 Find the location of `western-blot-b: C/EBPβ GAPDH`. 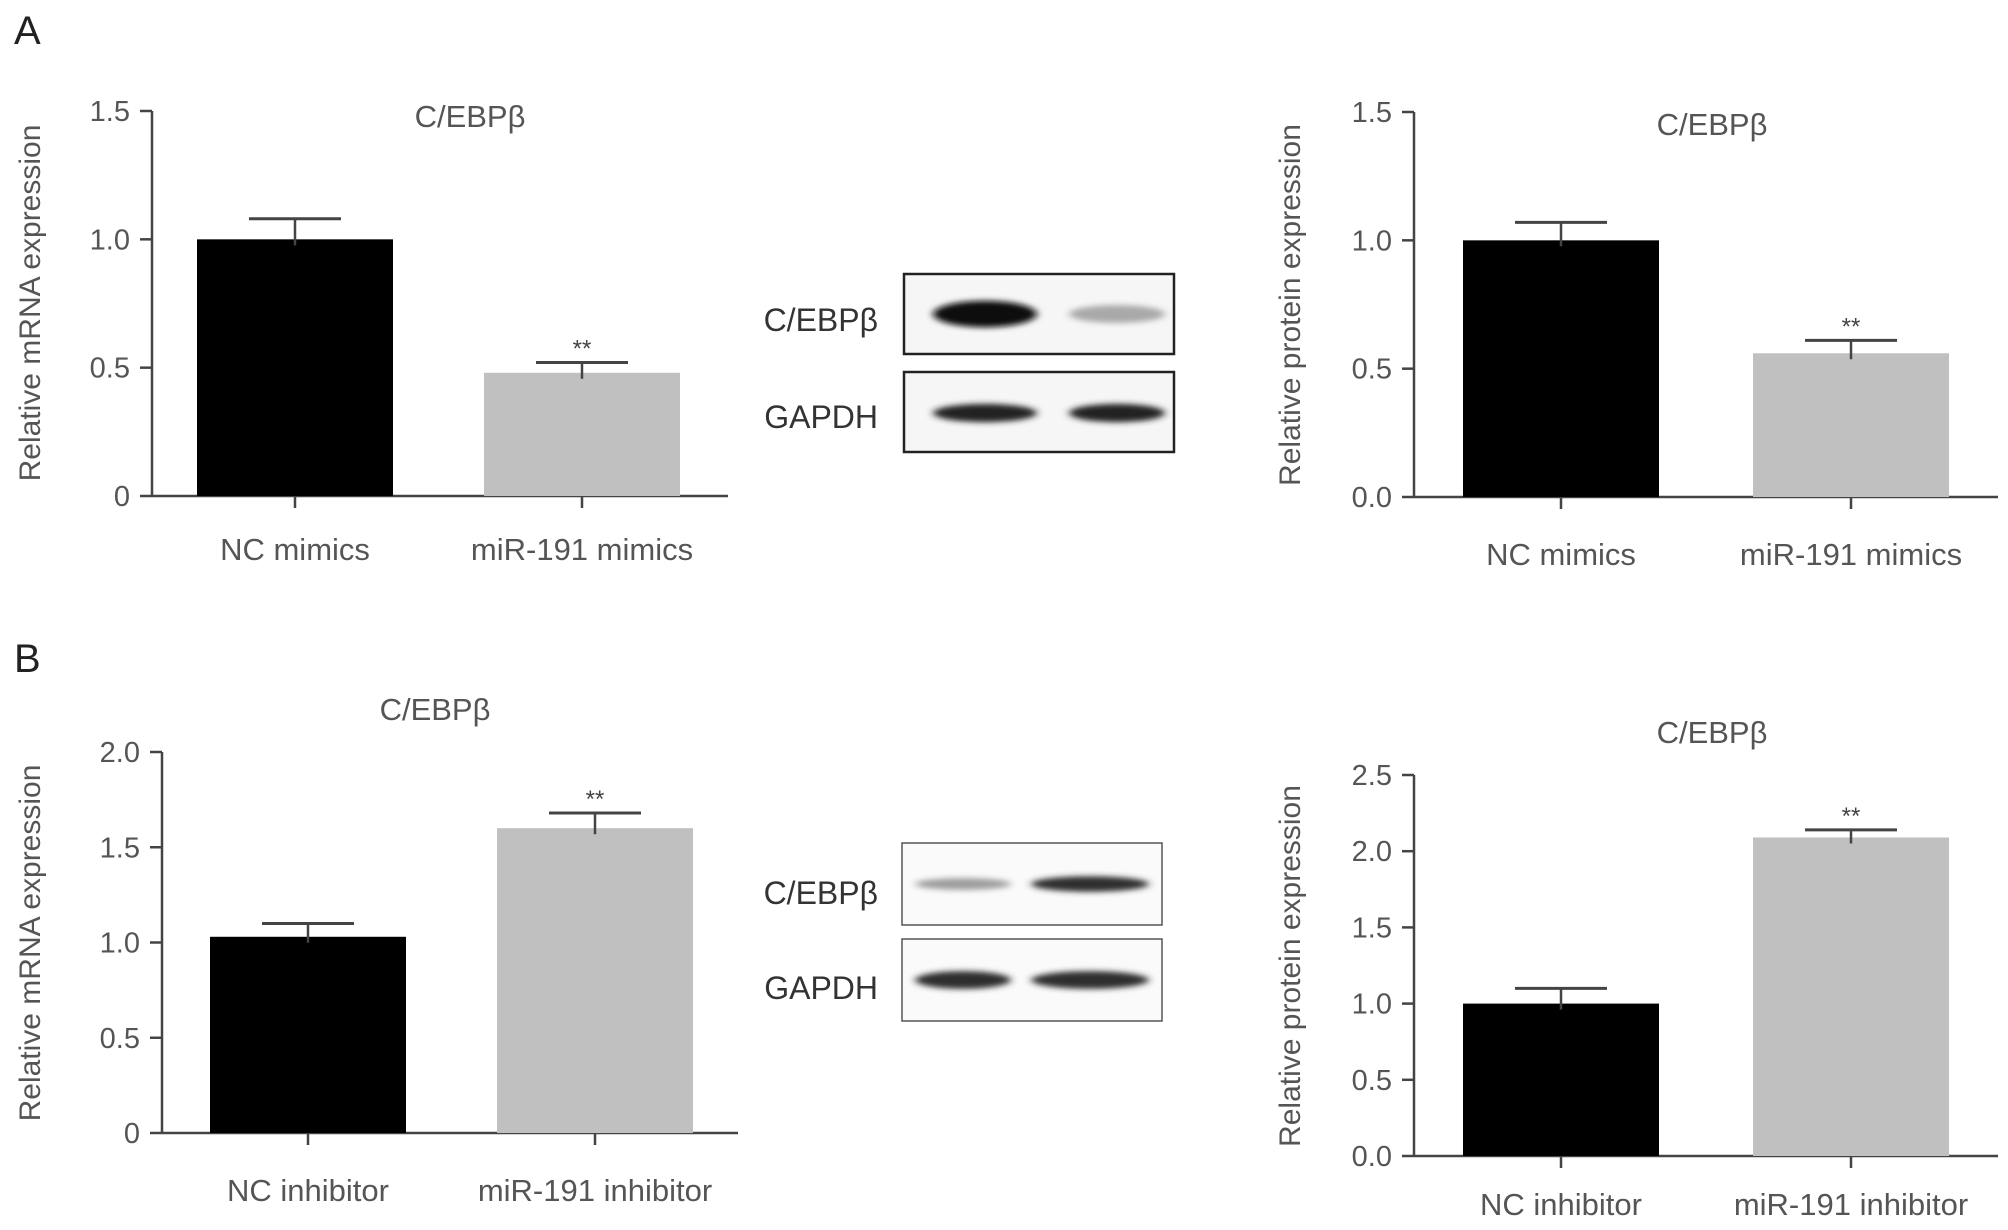

western-blot-b: C/EBPβ GAPDH is located at coordinates (963, 932).